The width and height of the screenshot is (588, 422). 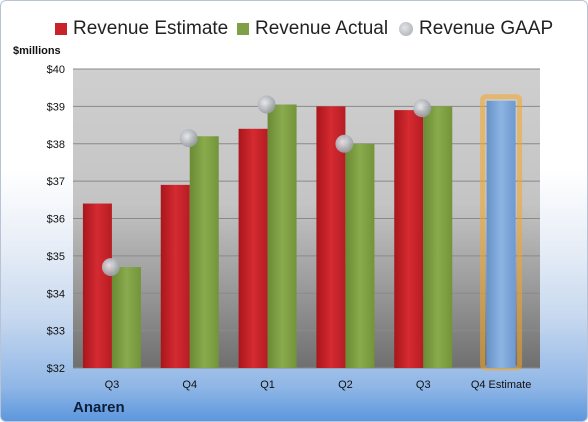 What do you see at coordinates (322, 28) in the screenshot?
I see `legend-label-actual: Revenue Actual` at bounding box center [322, 28].